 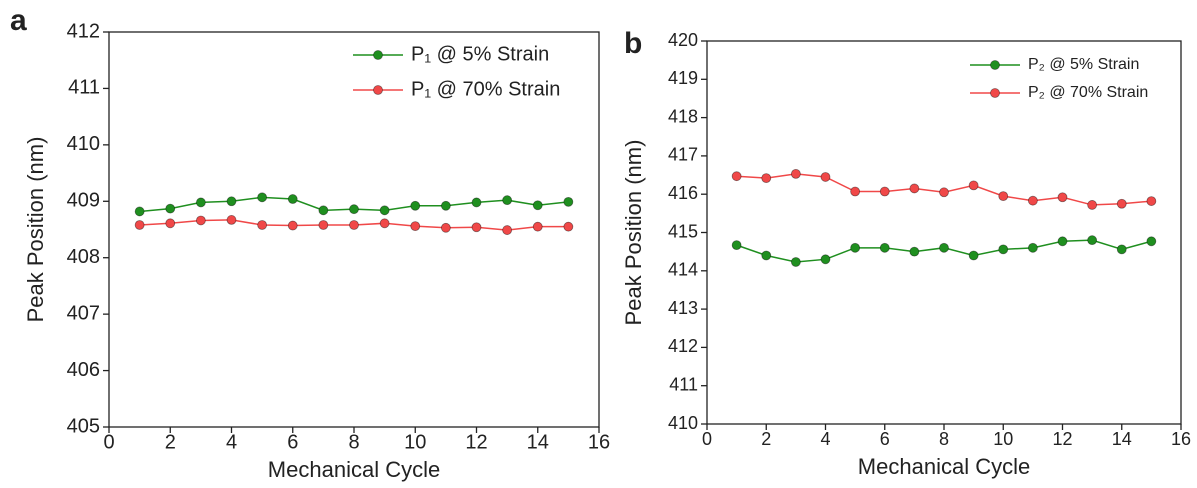 What do you see at coordinates (480, 54) in the screenshot?
I see `legend-label: P₁ @ 5% Strain` at bounding box center [480, 54].